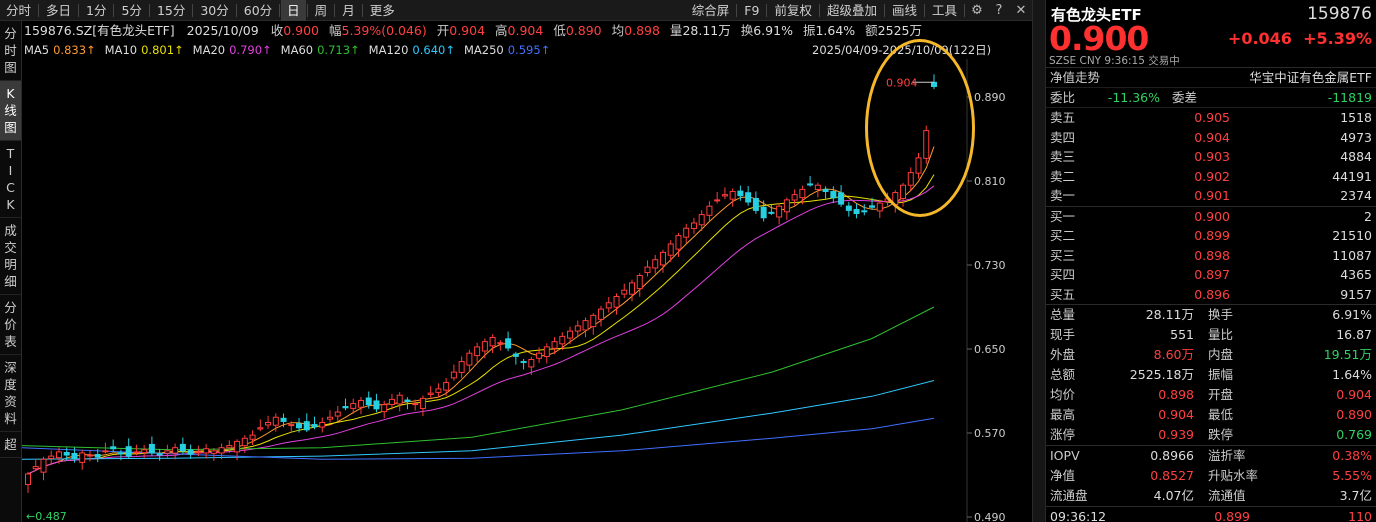 This screenshot has width=1376, height=522. What do you see at coordinates (752, 10) in the screenshot?
I see `tool-button-1: F9` at bounding box center [752, 10].